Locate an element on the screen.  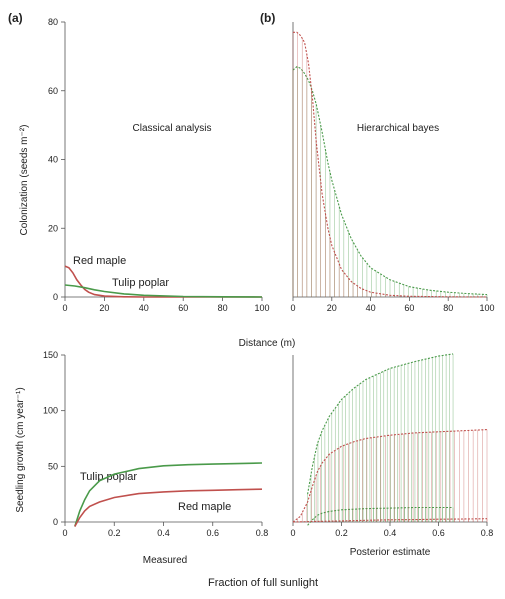
measured-x-axis-title: Measured is located at coordinates (165, 560).